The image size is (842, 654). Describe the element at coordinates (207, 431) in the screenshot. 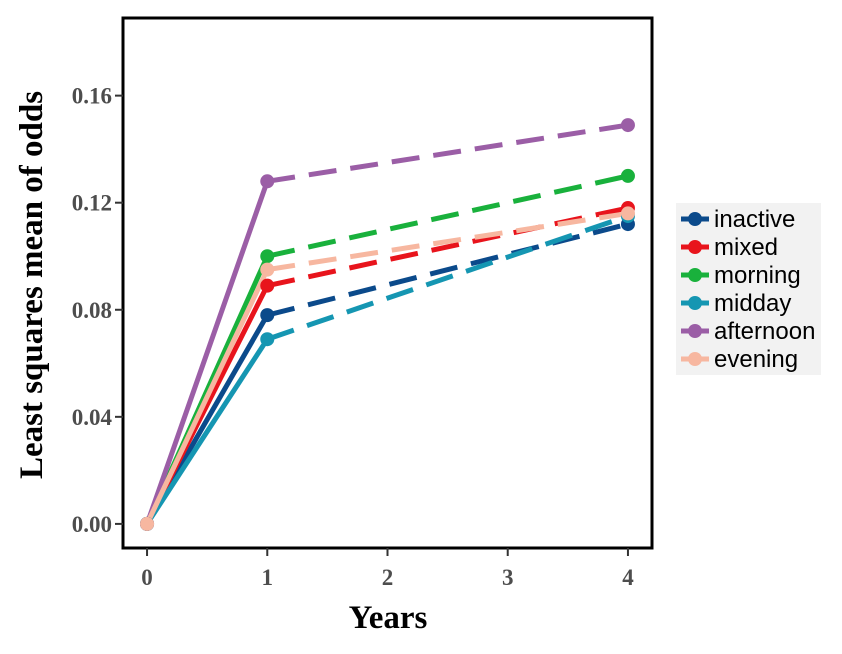

I see `series-solid-line-midday` at that location.